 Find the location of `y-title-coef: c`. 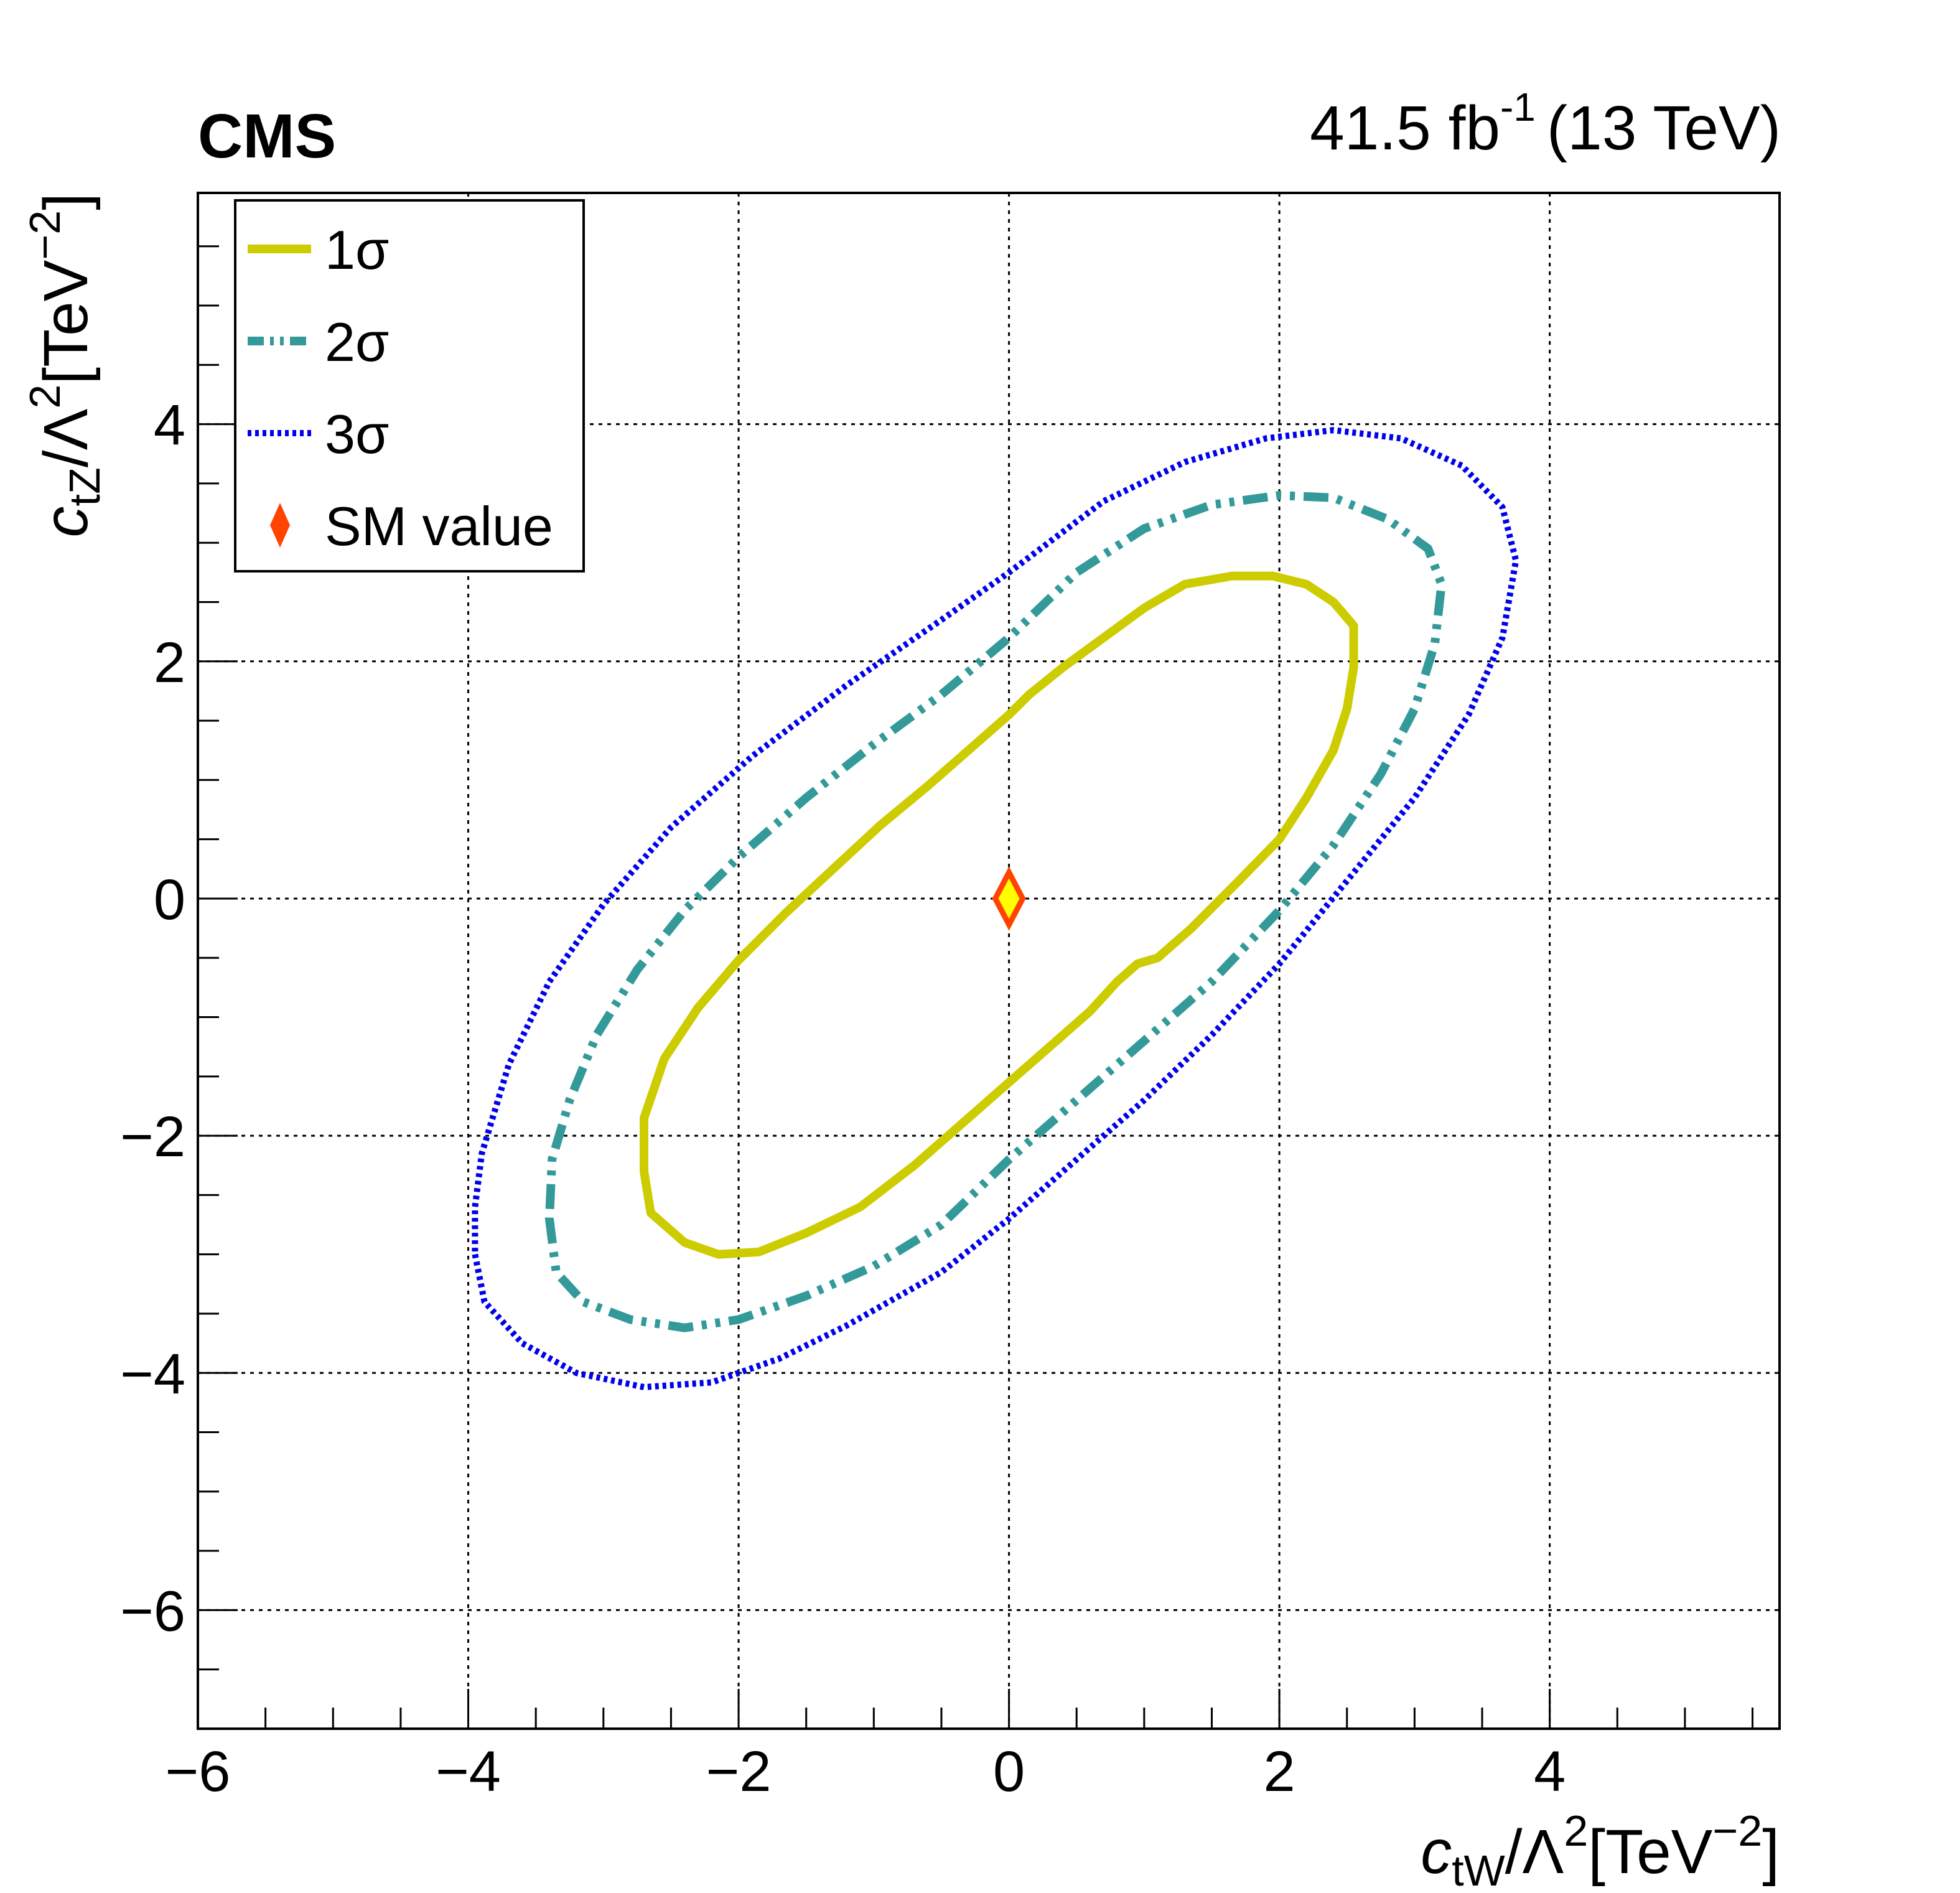

y-title-coef: c is located at coordinates (66, 521).